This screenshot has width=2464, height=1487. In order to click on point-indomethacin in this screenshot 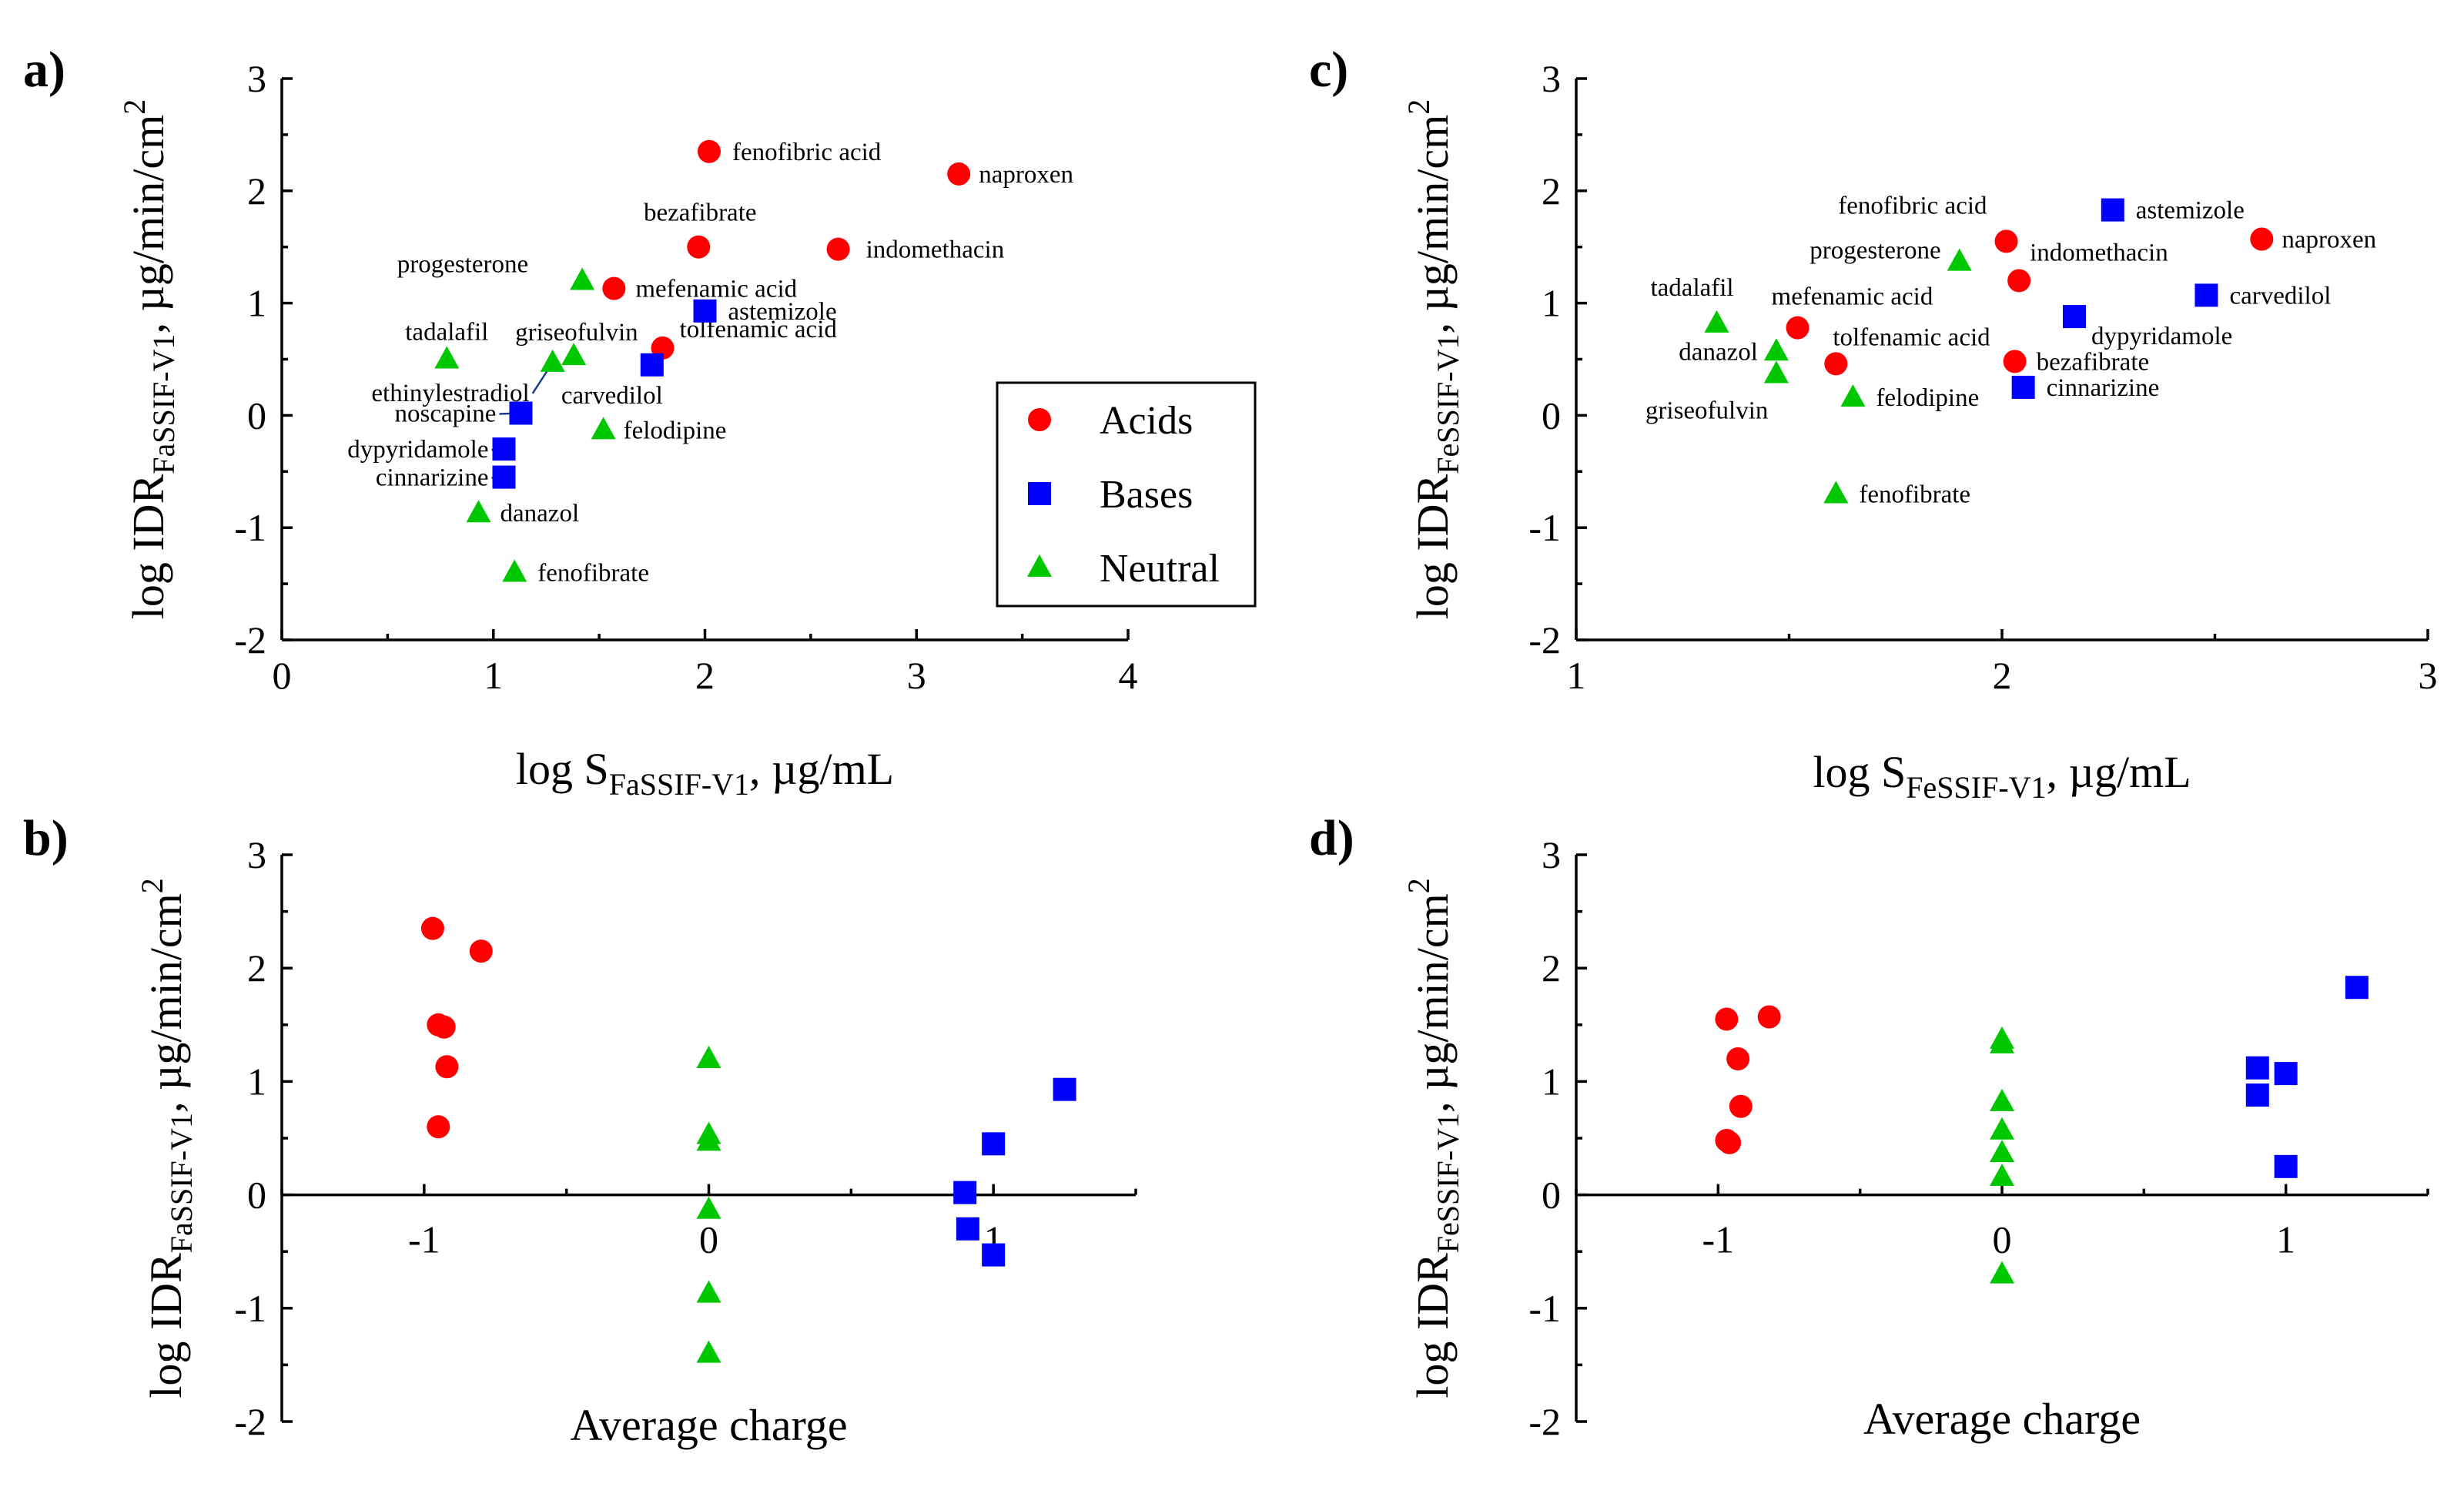, I will do `click(2019, 281)`.